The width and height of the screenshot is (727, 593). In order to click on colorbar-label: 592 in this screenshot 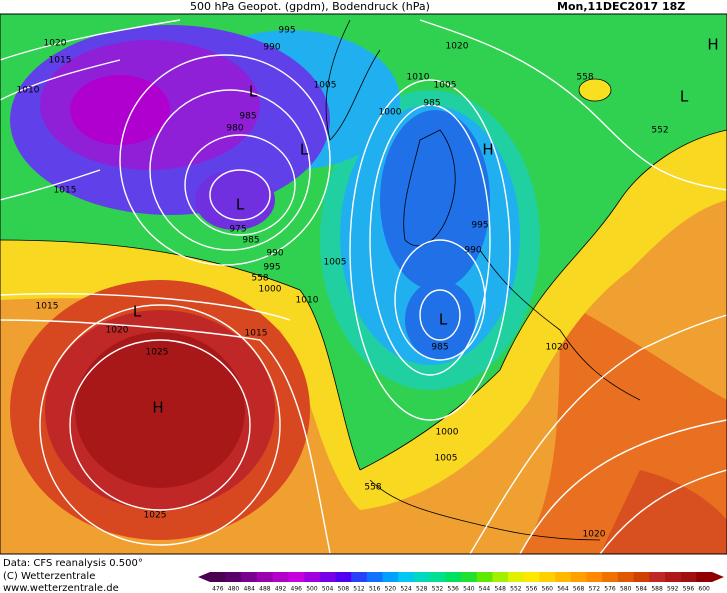, I will do `click(673, 589)`.